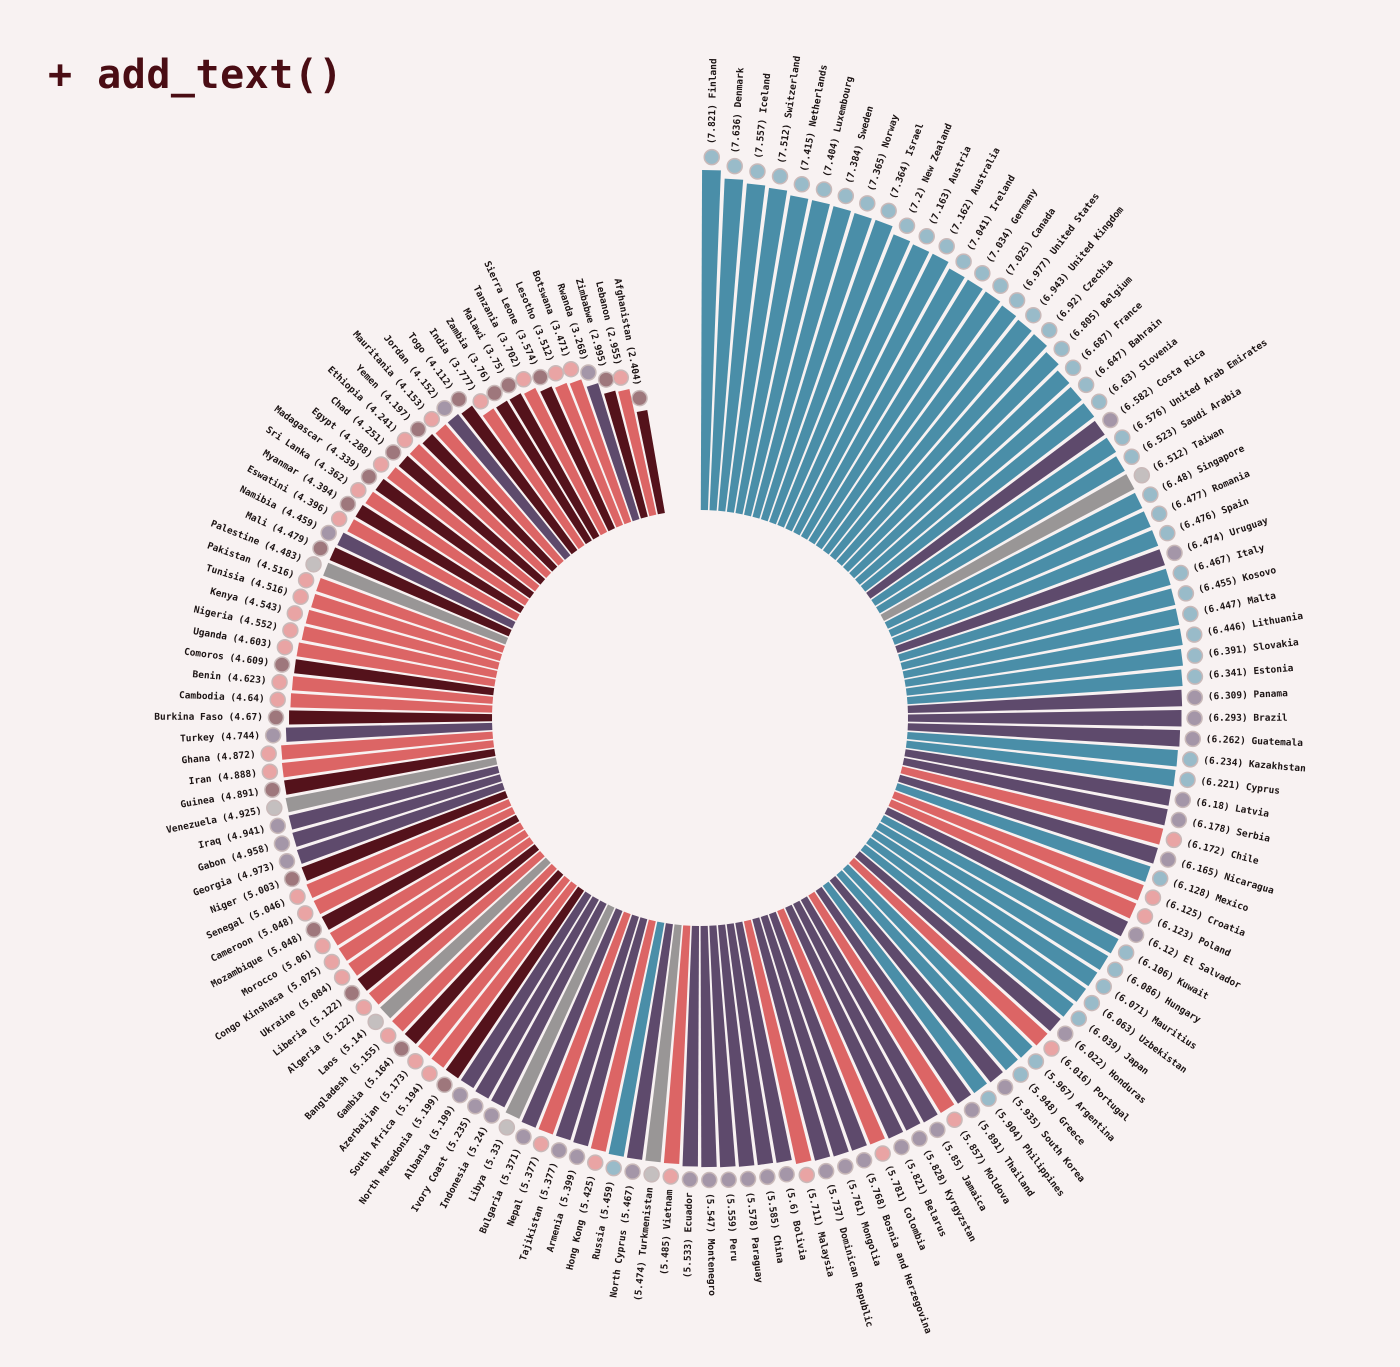  What do you see at coordinates (1131, 456) in the screenshot?
I see `flag-icon-saudi-arabia` at bounding box center [1131, 456].